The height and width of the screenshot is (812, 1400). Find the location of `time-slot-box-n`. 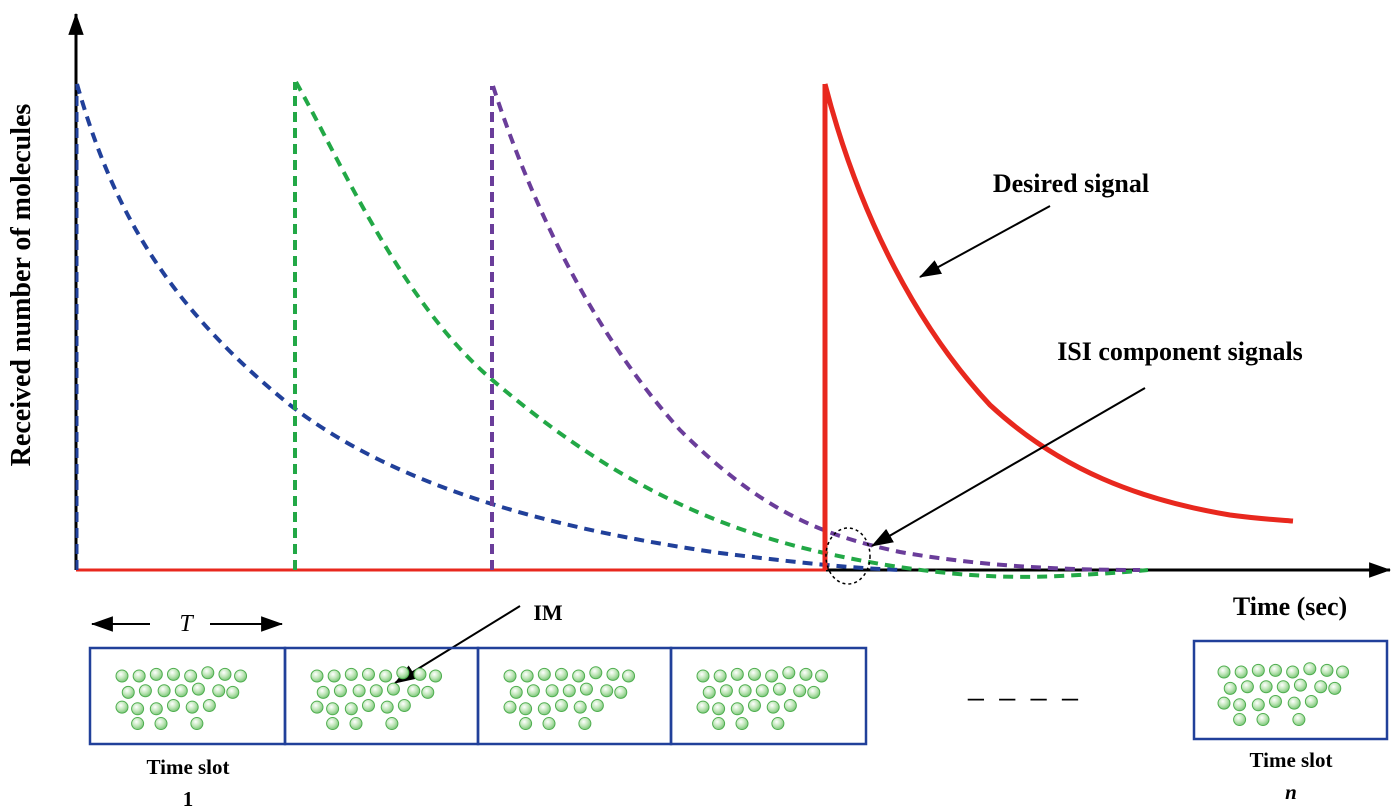

time-slot-box-n is located at coordinates (1290, 690).